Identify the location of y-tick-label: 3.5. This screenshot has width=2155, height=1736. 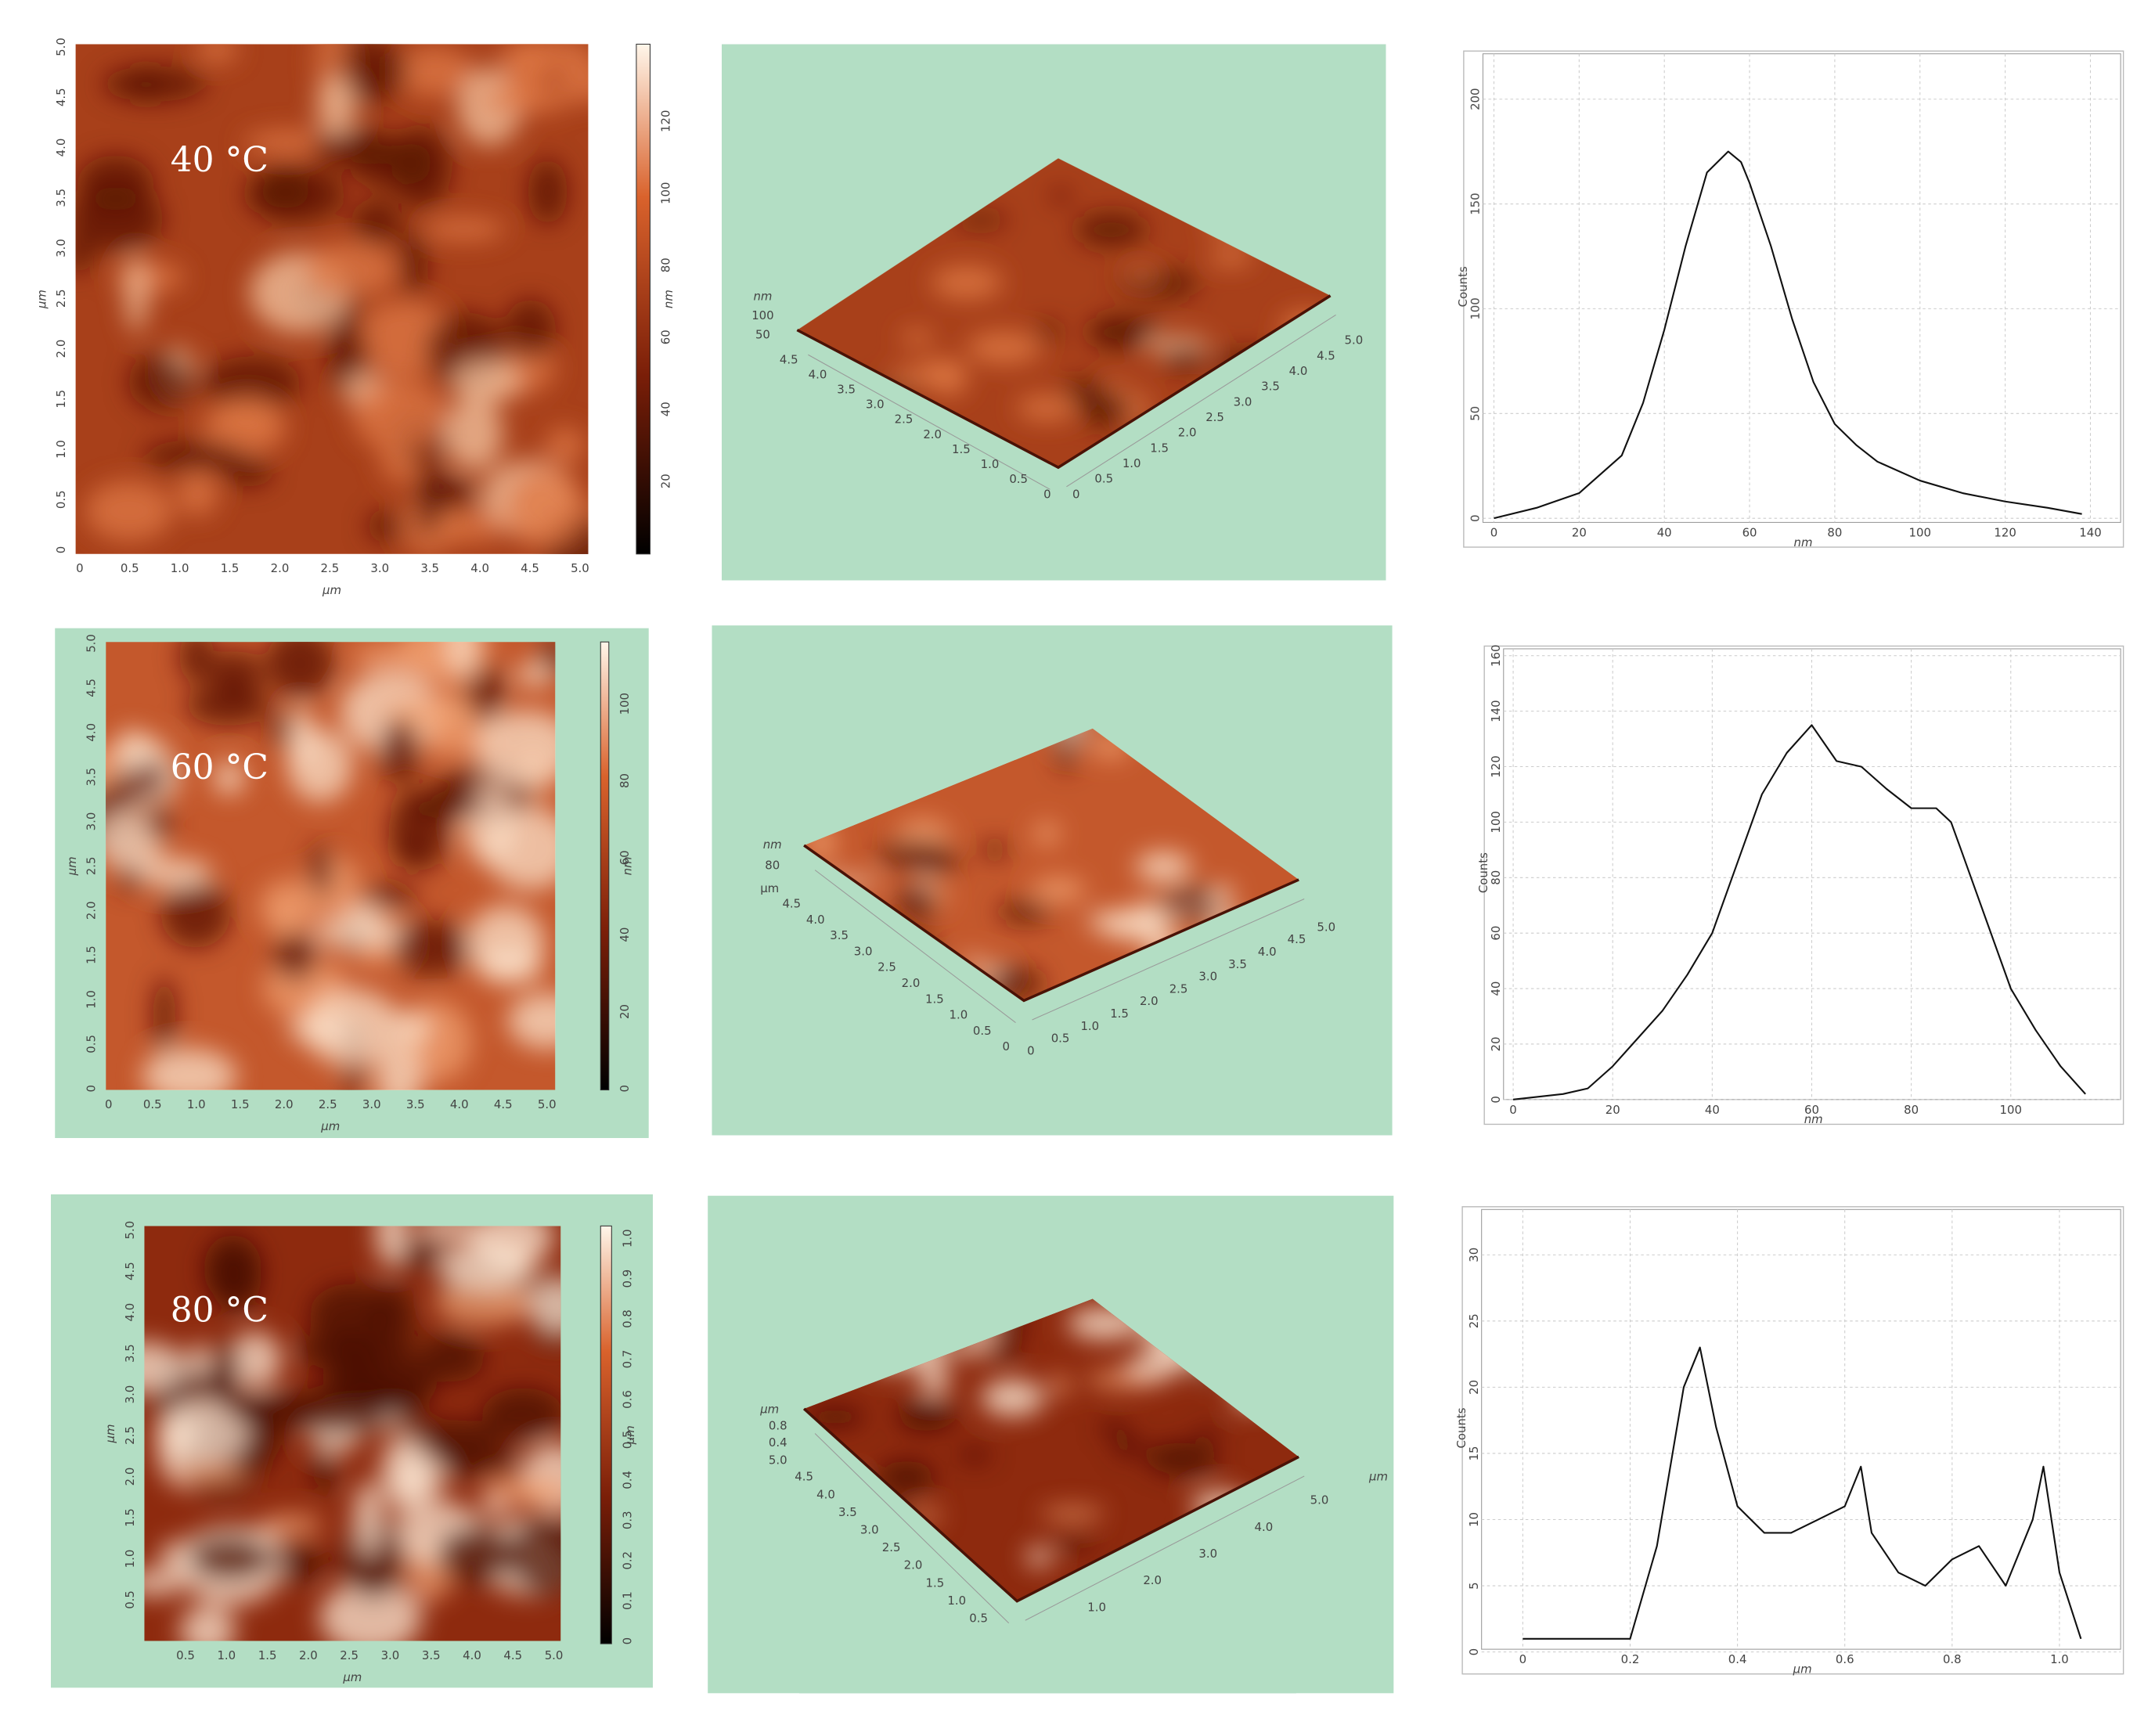
(61, 198).